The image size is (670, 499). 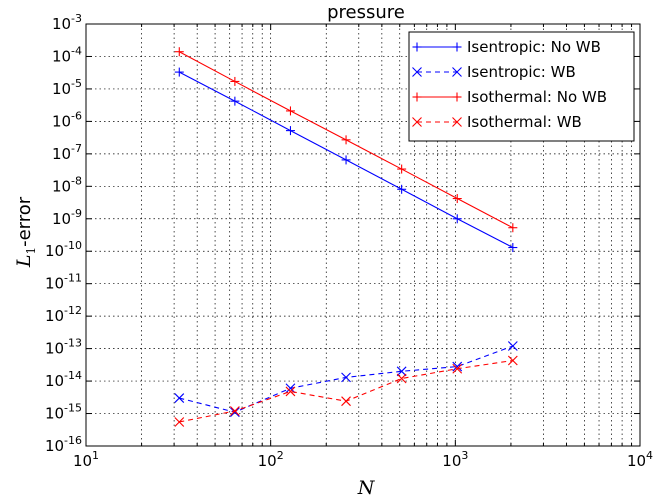 What do you see at coordinates (366, 12) in the screenshot?
I see `chart-title: pressure` at bounding box center [366, 12].